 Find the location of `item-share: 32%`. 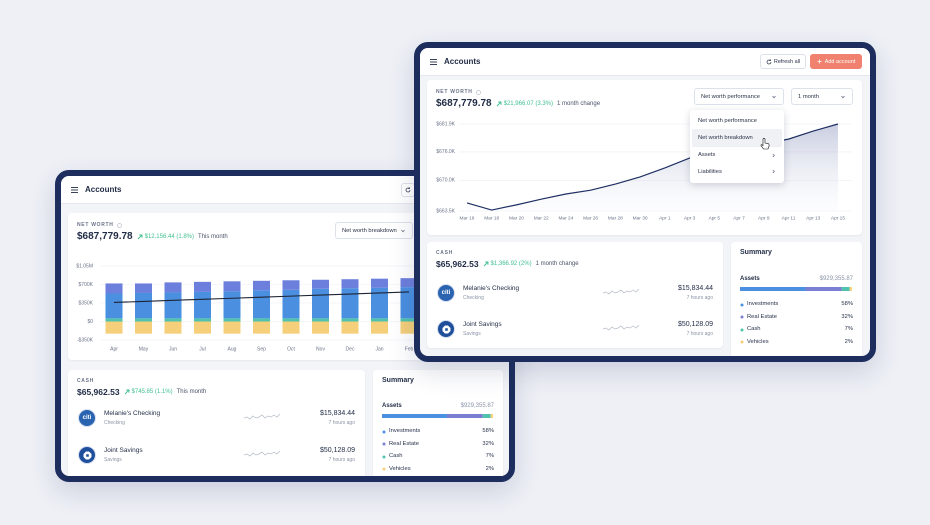

item-share: 32% is located at coordinates (847, 316).